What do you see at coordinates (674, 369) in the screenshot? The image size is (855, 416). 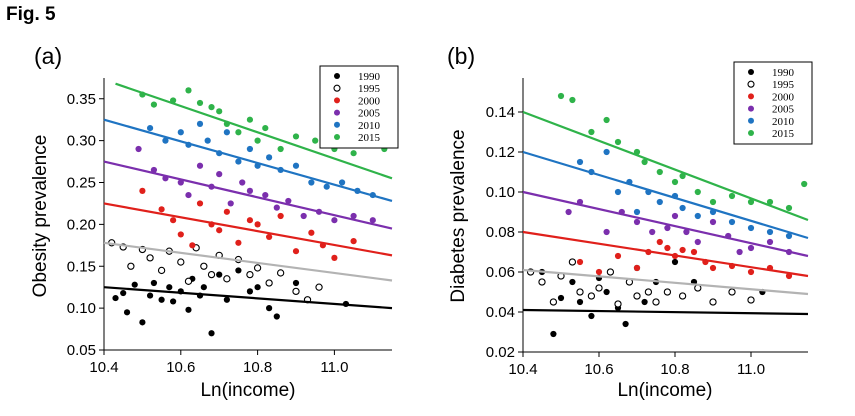 I see `x-tick-label: 10.8` at bounding box center [674, 369].